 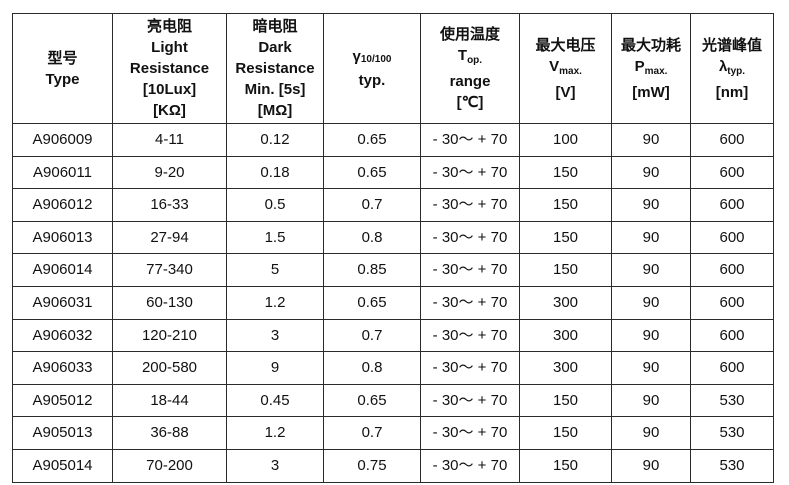 What do you see at coordinates (393, 237) in the screenshot?
I see `table-row: A906013 27-94 1.5 0.8- 30～ + 70 150 90 600` at bounding box center [393, 237].